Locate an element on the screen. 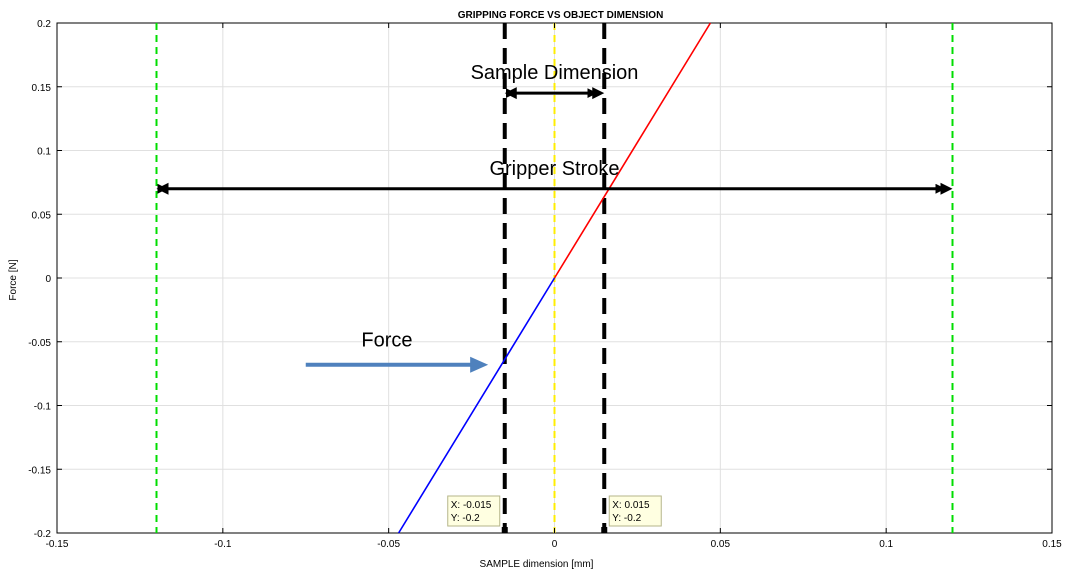 Image resolution: width=1069 pixels, height=573 pixels. datatip-x-label: X: -0.015 is located at coordinates (471, 505).